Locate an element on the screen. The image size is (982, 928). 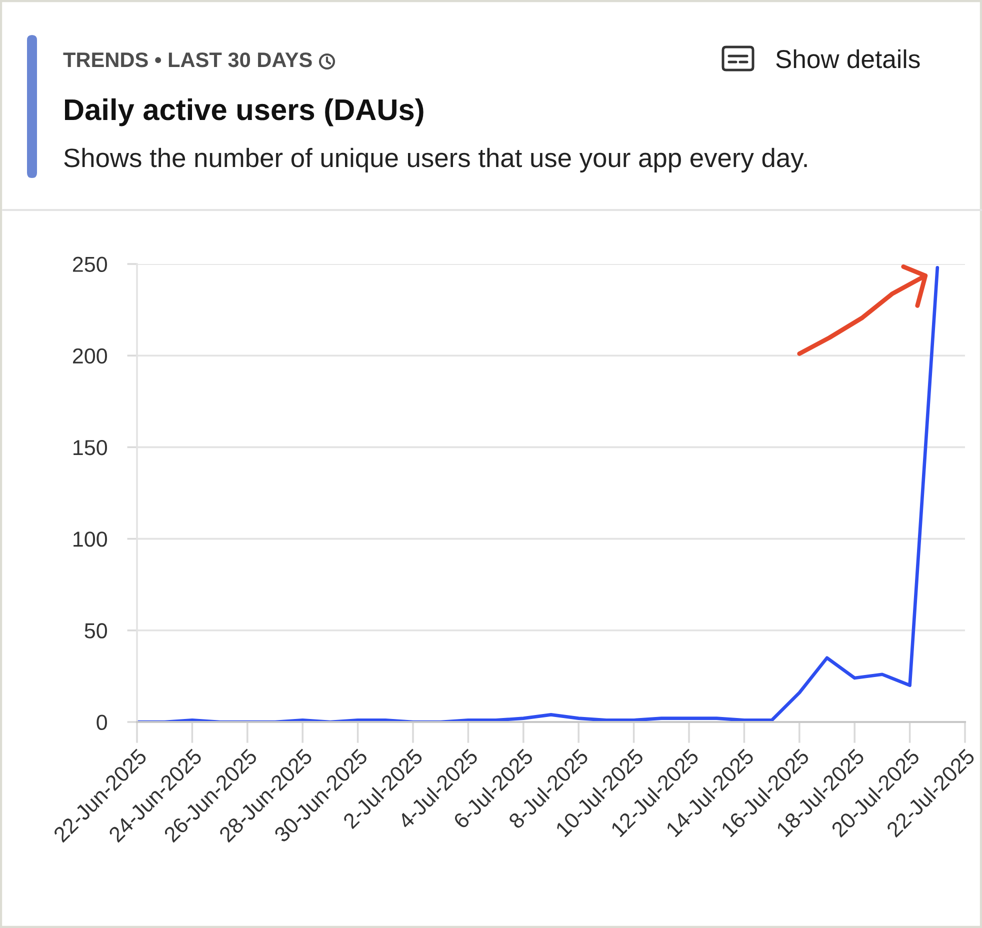
y-tick-label: 250 is located at coordinates (90, 264).